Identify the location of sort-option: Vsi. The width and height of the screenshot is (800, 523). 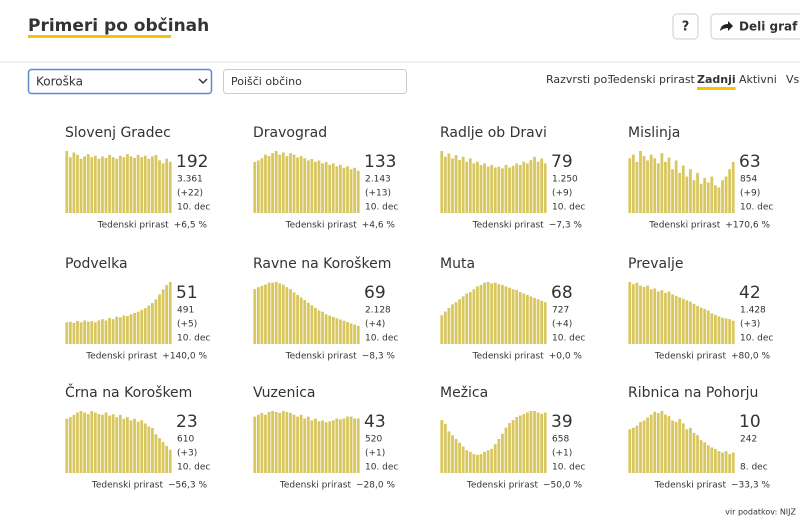
(793, 79).